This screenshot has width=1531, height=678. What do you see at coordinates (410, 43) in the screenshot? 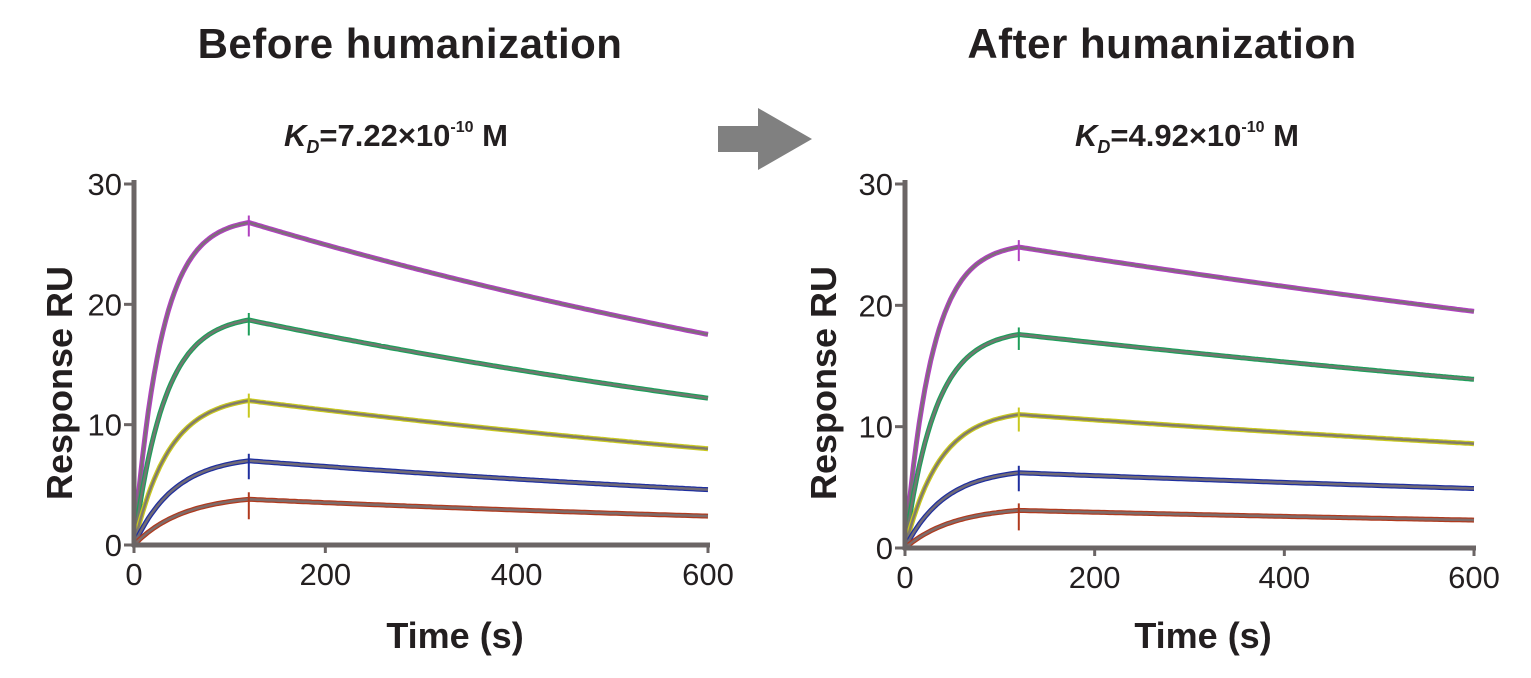
I see `chart-1-title: Before humanization` at bounding box center [410, 43].